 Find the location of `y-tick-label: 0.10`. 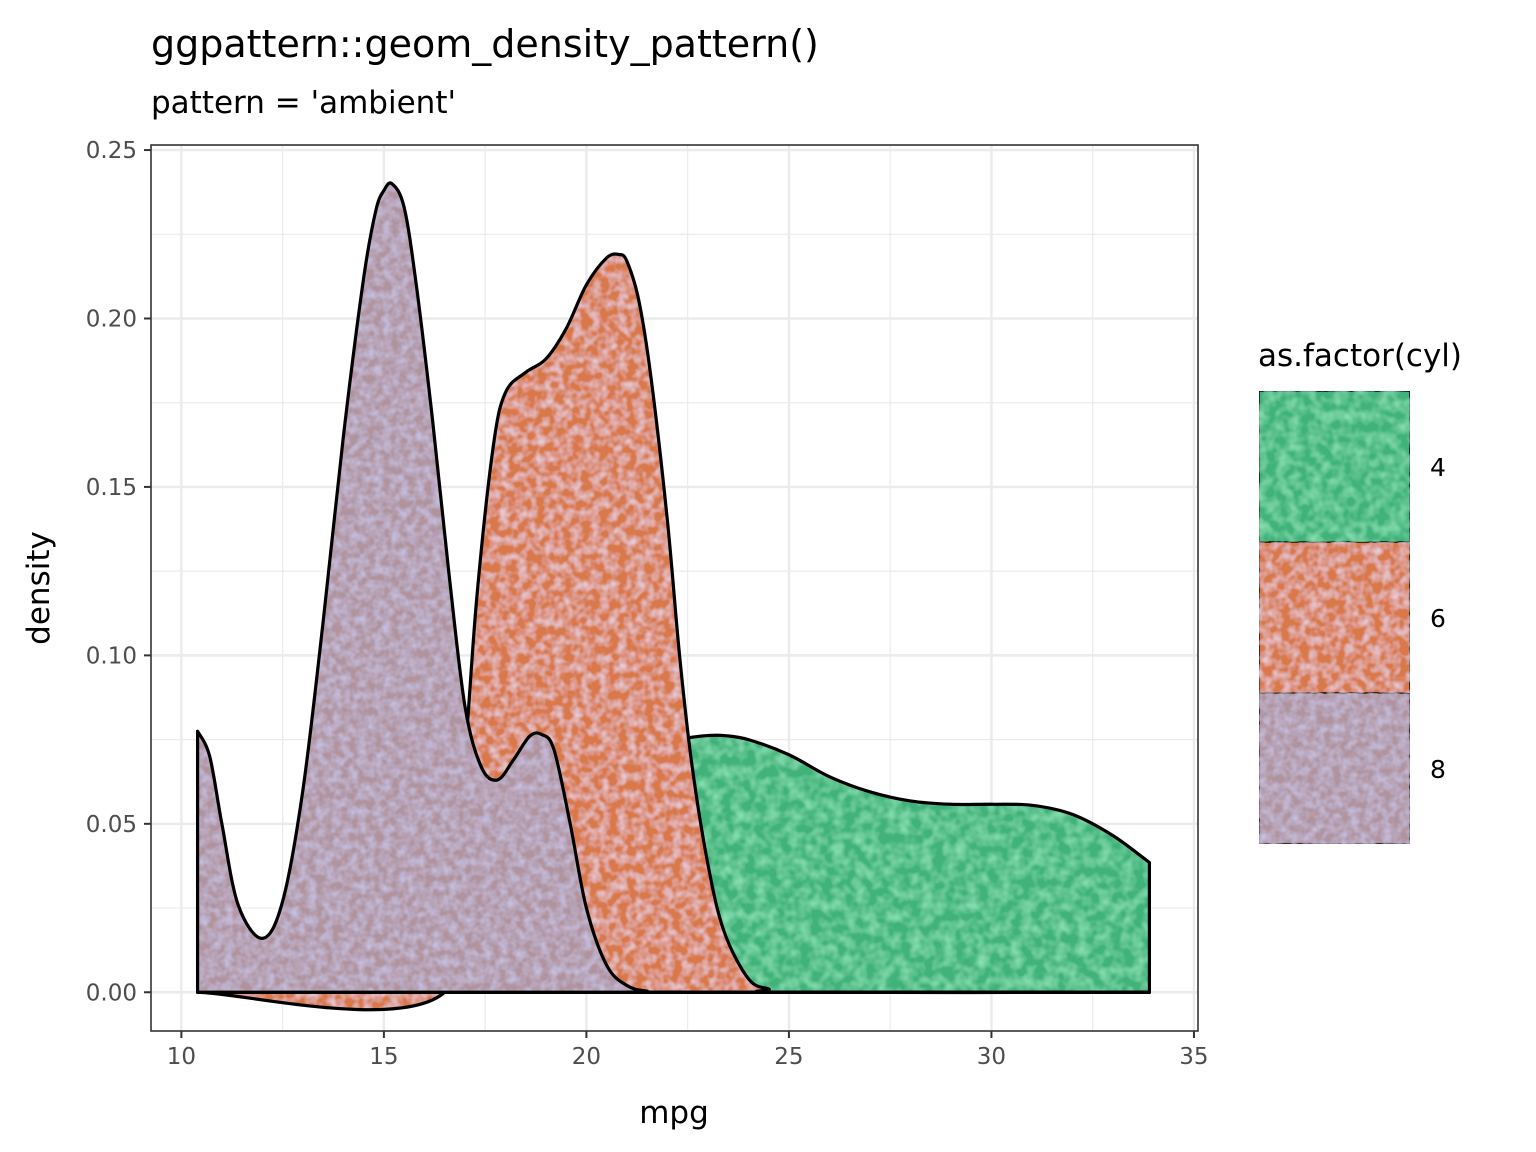

y-tick-label: 0.10 is located at coordinates (111, 656).